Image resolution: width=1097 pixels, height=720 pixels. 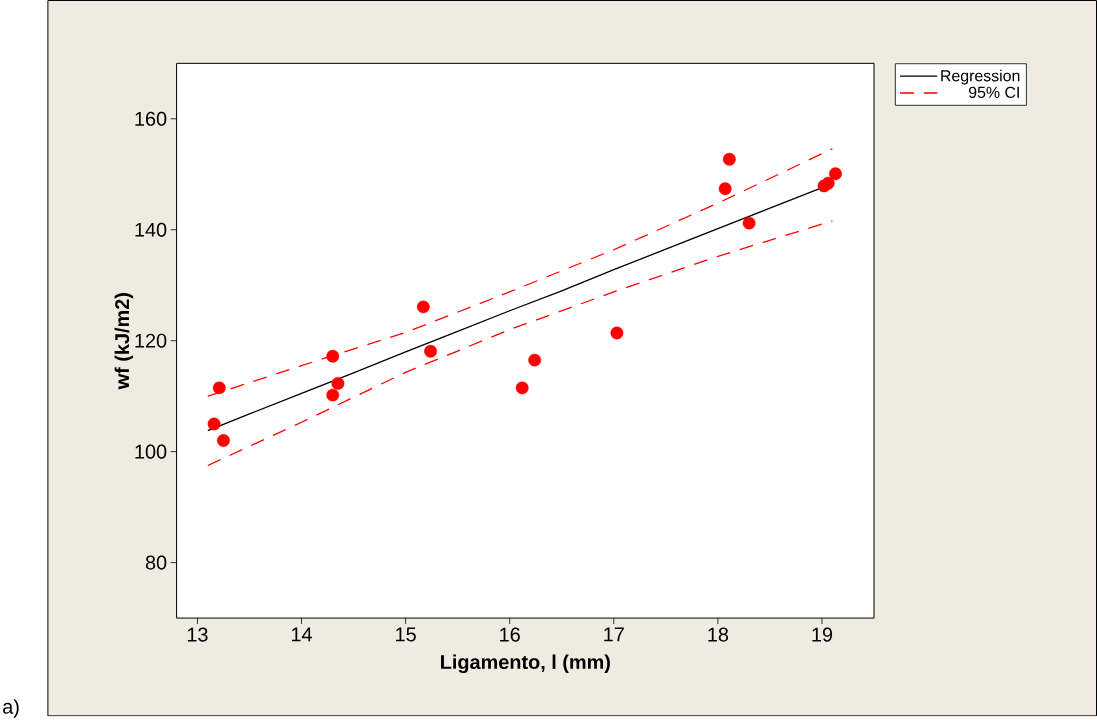 I want to click on y-tick-label: 140, so click(x=151, y=229).